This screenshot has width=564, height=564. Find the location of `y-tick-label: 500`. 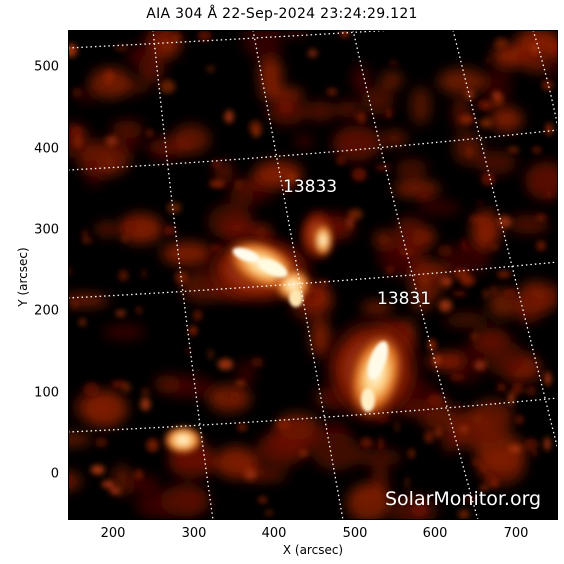

y-tick-label: 500 is located at coordinates (46, 67).